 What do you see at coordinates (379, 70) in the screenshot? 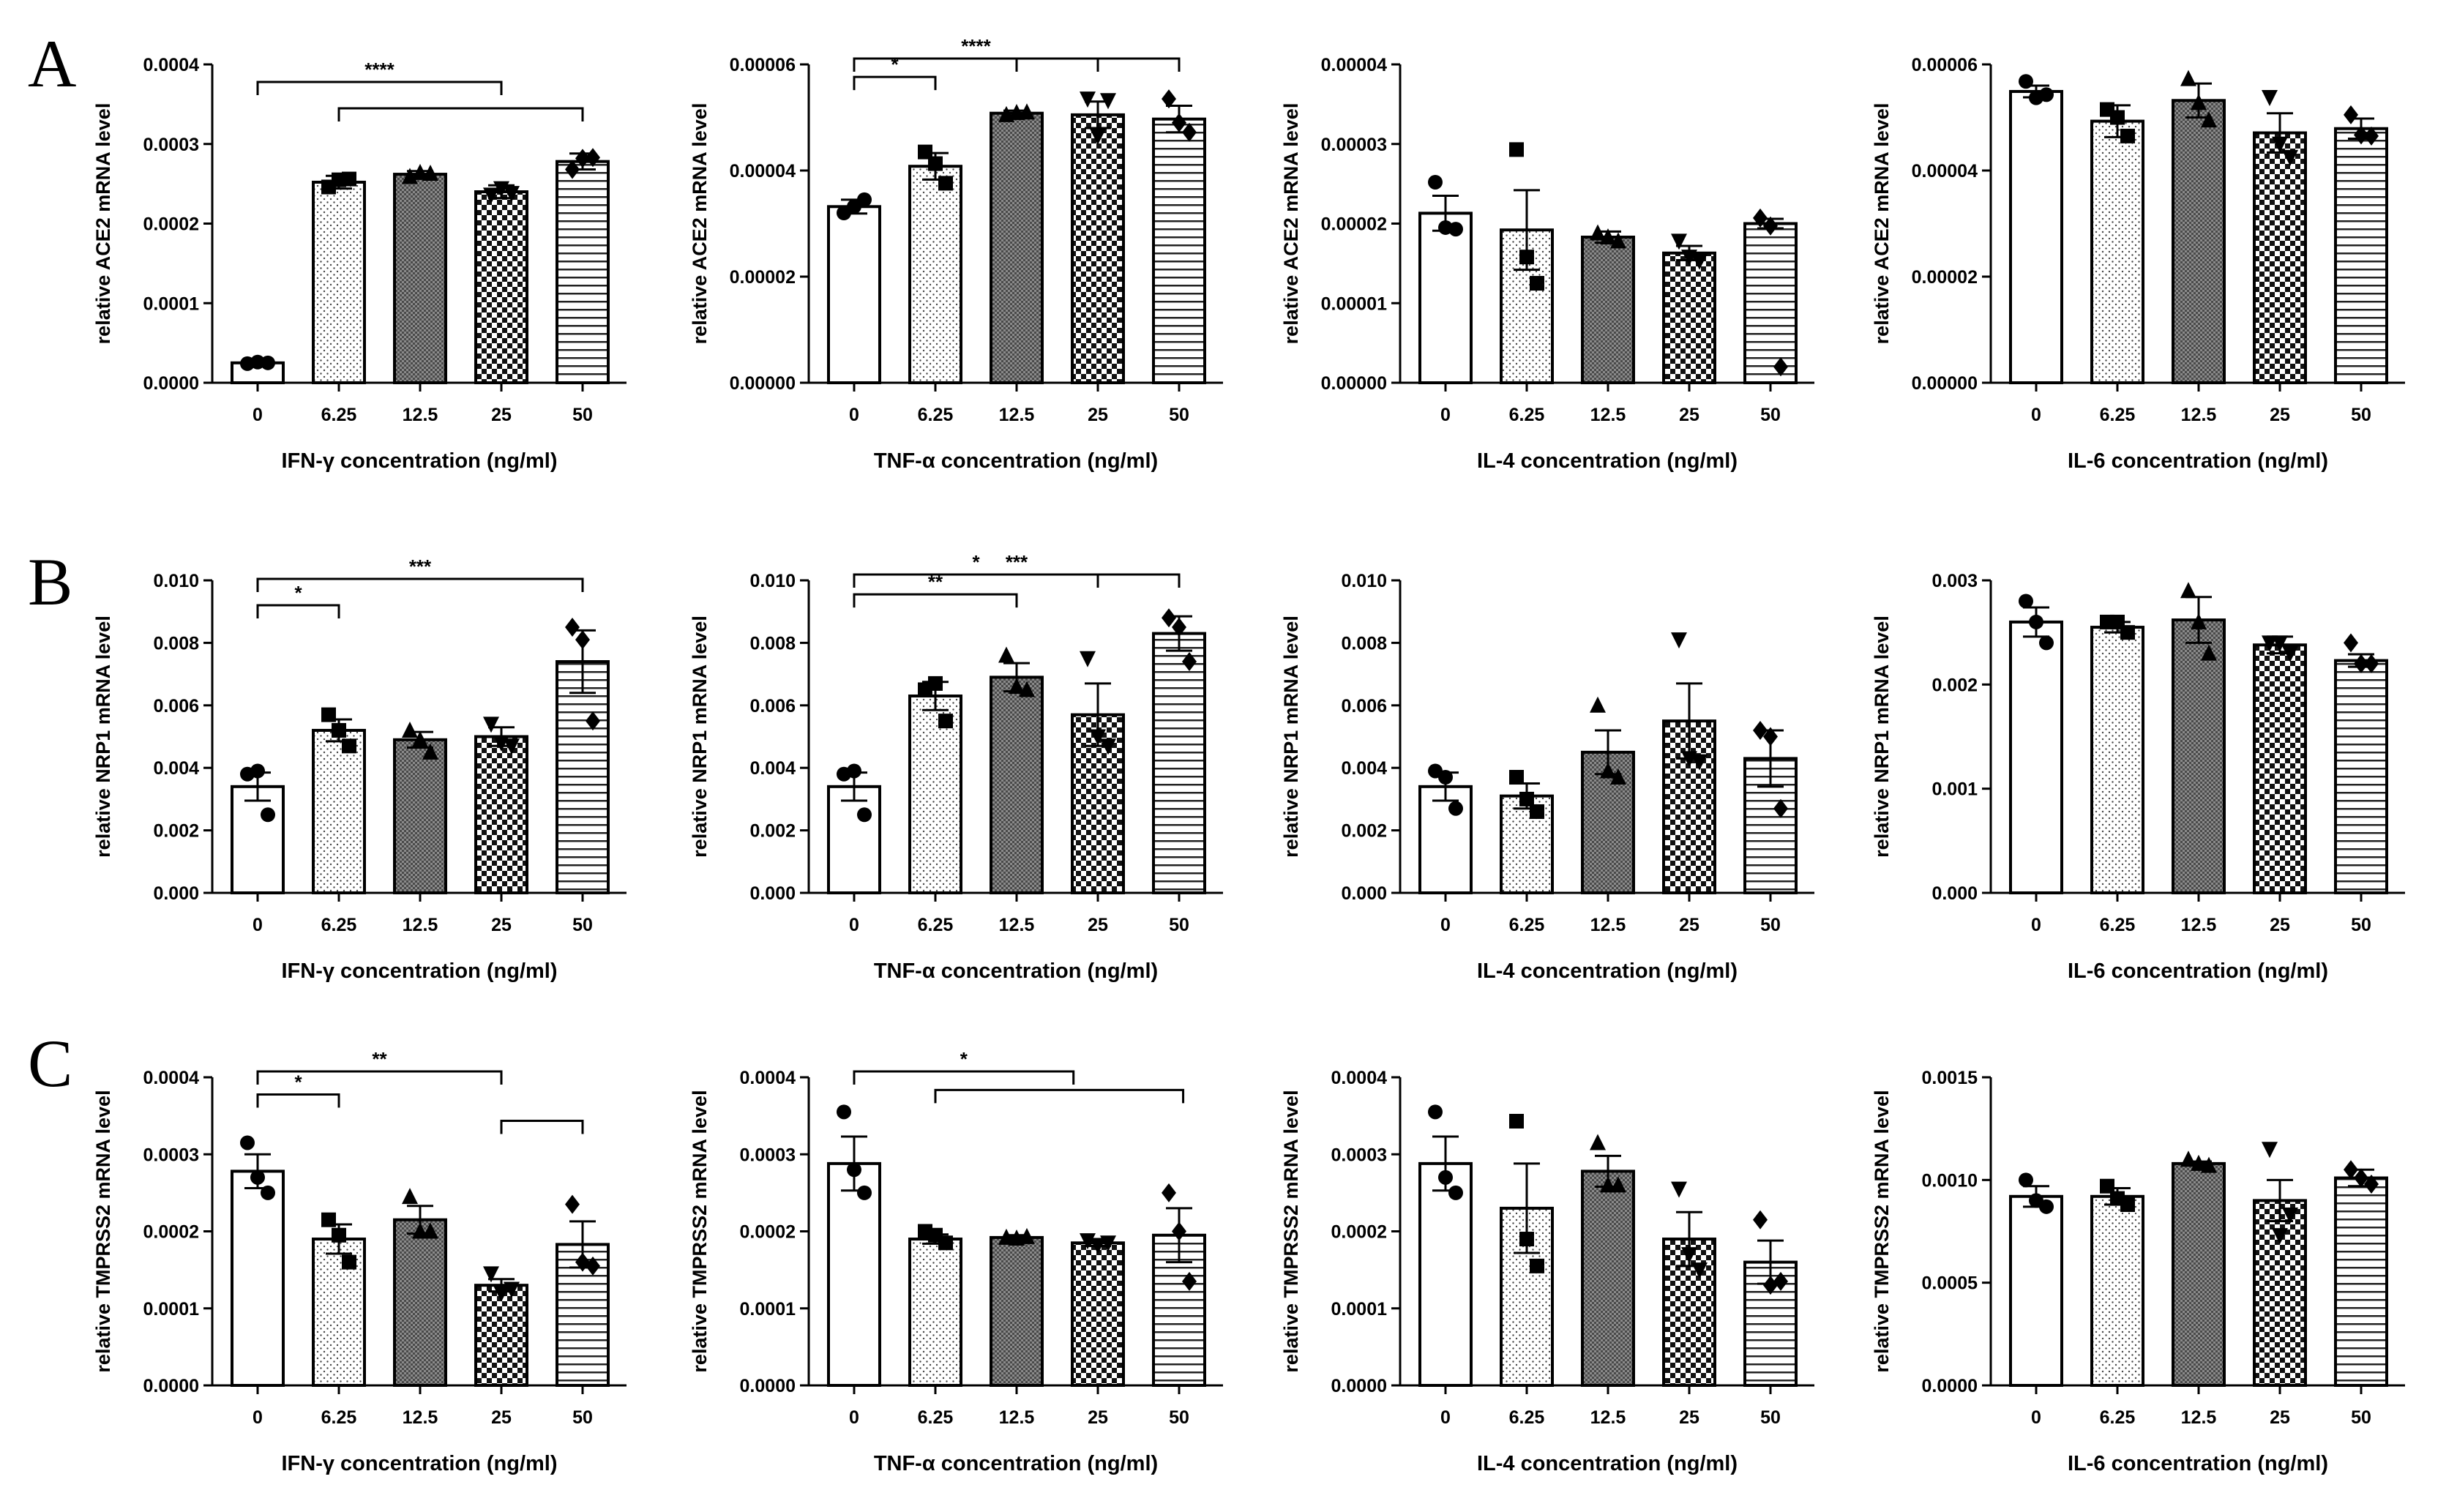
I see `significance-label: ****` at bounding box center [379, 70].